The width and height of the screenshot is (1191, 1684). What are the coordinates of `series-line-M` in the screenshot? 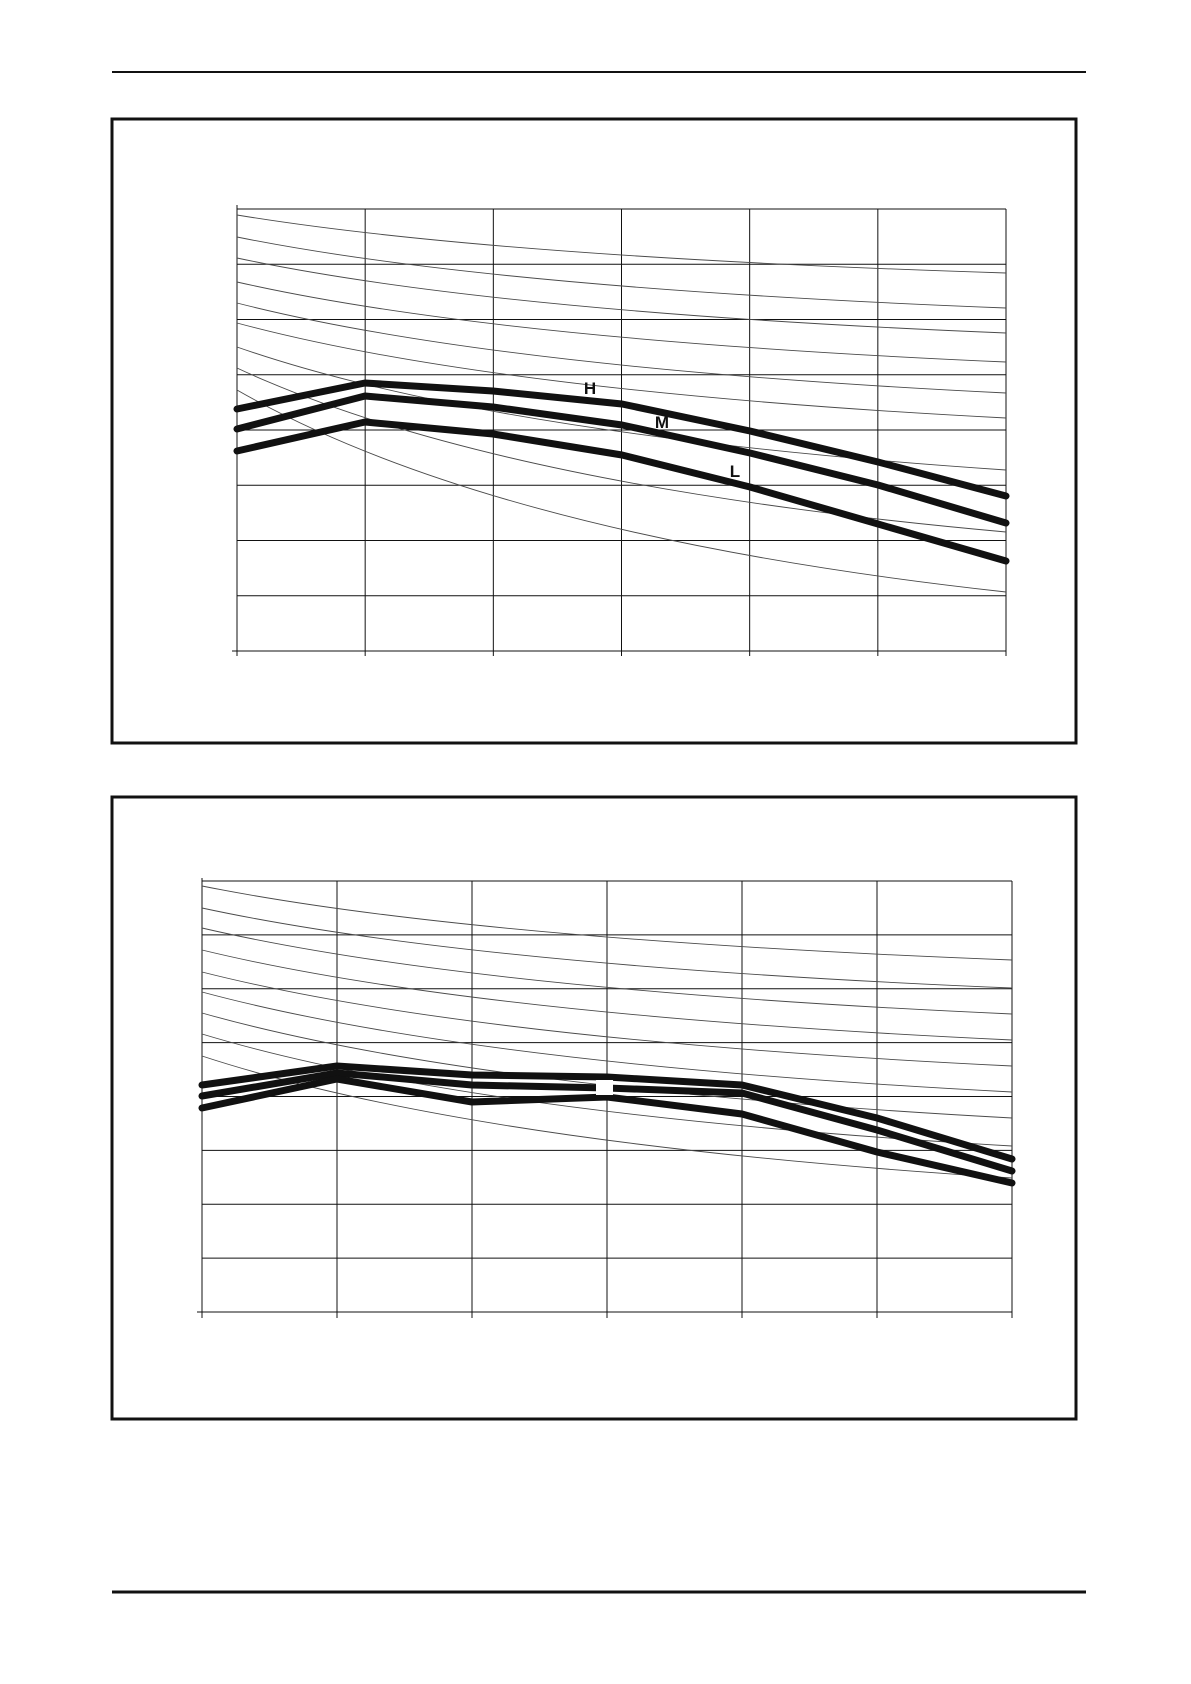 It's located at (621, 459).